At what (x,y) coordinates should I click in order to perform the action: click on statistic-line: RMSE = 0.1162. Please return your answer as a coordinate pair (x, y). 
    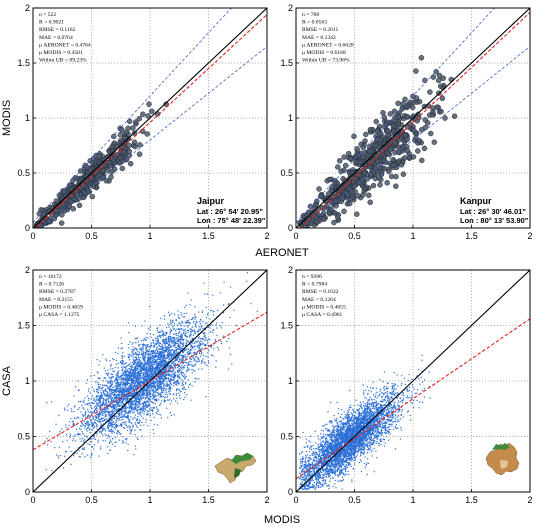
    Looking at the image, I should click on (57, 30).